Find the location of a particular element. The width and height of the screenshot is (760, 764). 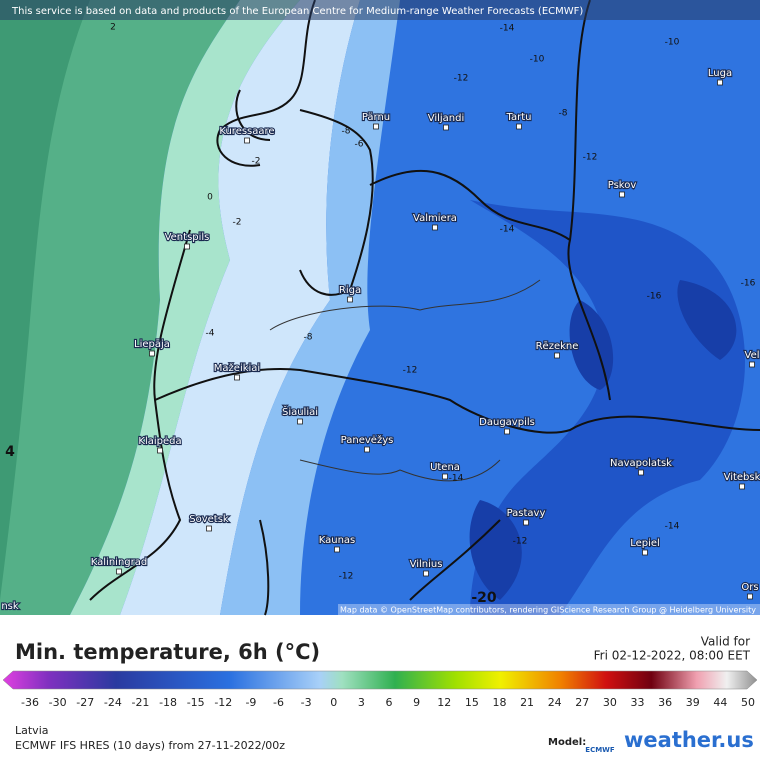

notice-bar is located at coordinates (380, 10).